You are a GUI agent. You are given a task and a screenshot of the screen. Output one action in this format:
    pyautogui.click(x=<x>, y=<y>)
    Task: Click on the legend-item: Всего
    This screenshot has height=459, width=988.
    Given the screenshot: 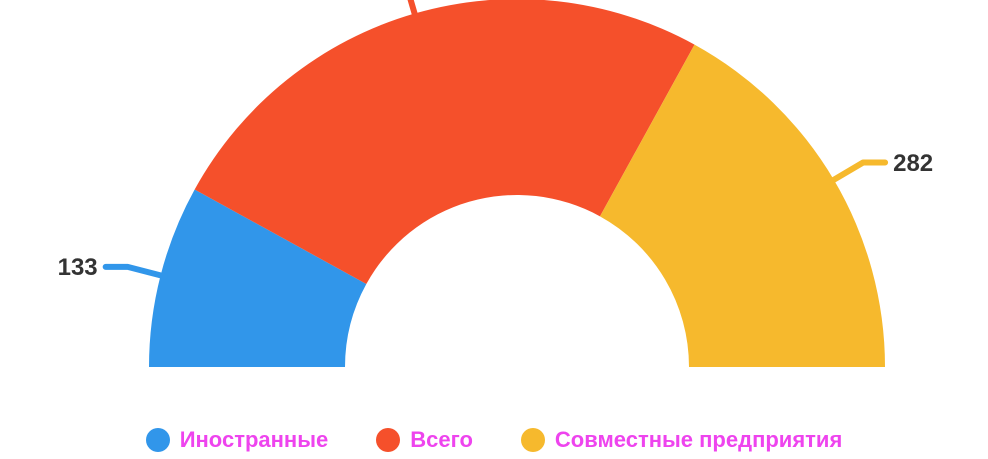 What is the action you would take?
    pyautogui.click(x=424, y=440)
    